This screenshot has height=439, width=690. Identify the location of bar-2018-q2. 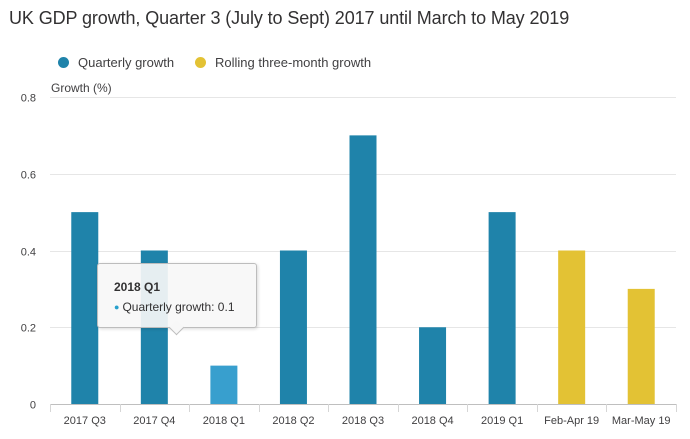
(293, 327).